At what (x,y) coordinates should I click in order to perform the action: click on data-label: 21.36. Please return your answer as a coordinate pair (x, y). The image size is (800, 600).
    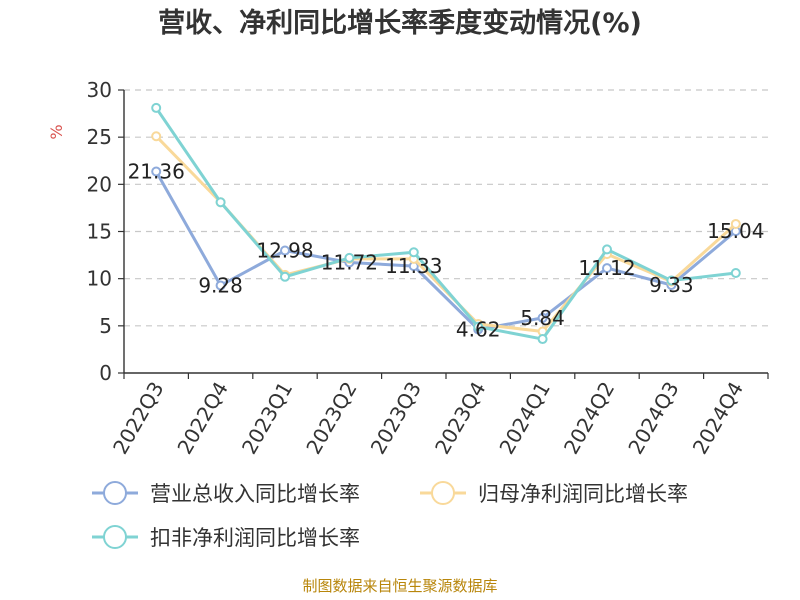
    Looking at the image, I should click on (156, 172).